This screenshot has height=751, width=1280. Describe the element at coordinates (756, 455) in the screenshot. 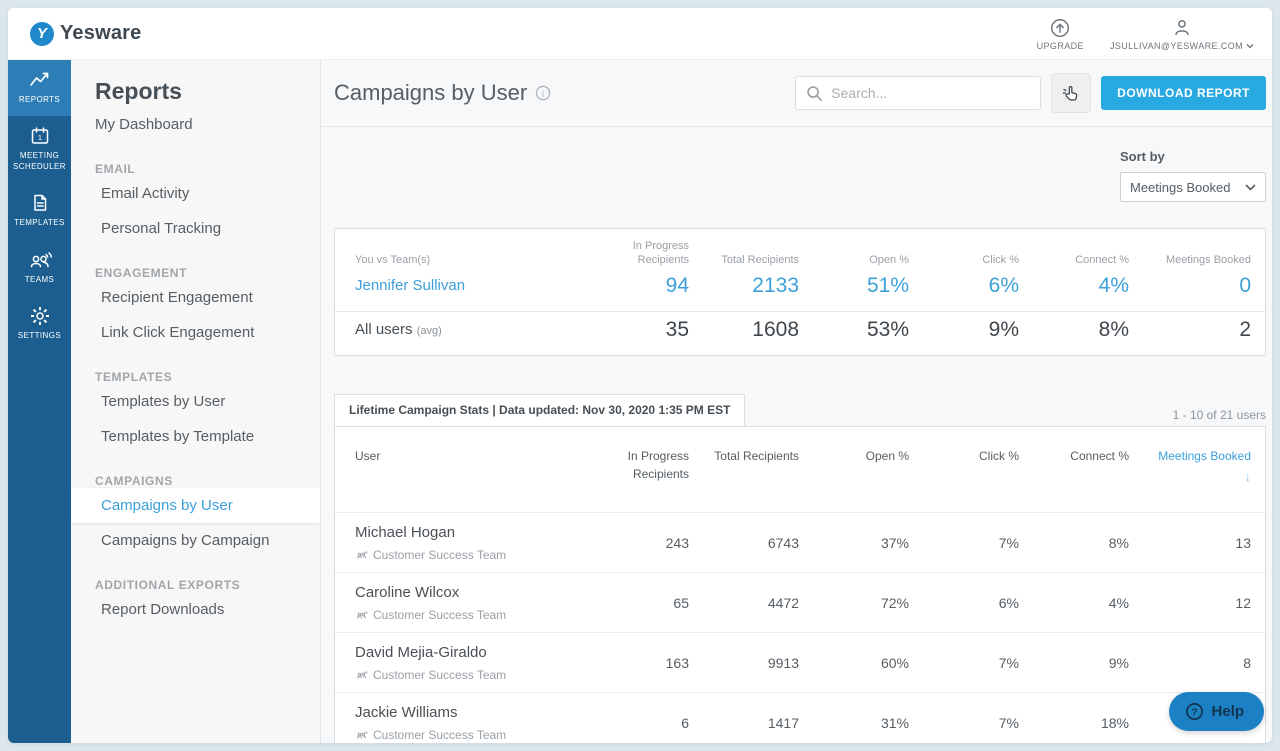

I see `column-total-recipients: Total Recipients` at that location.